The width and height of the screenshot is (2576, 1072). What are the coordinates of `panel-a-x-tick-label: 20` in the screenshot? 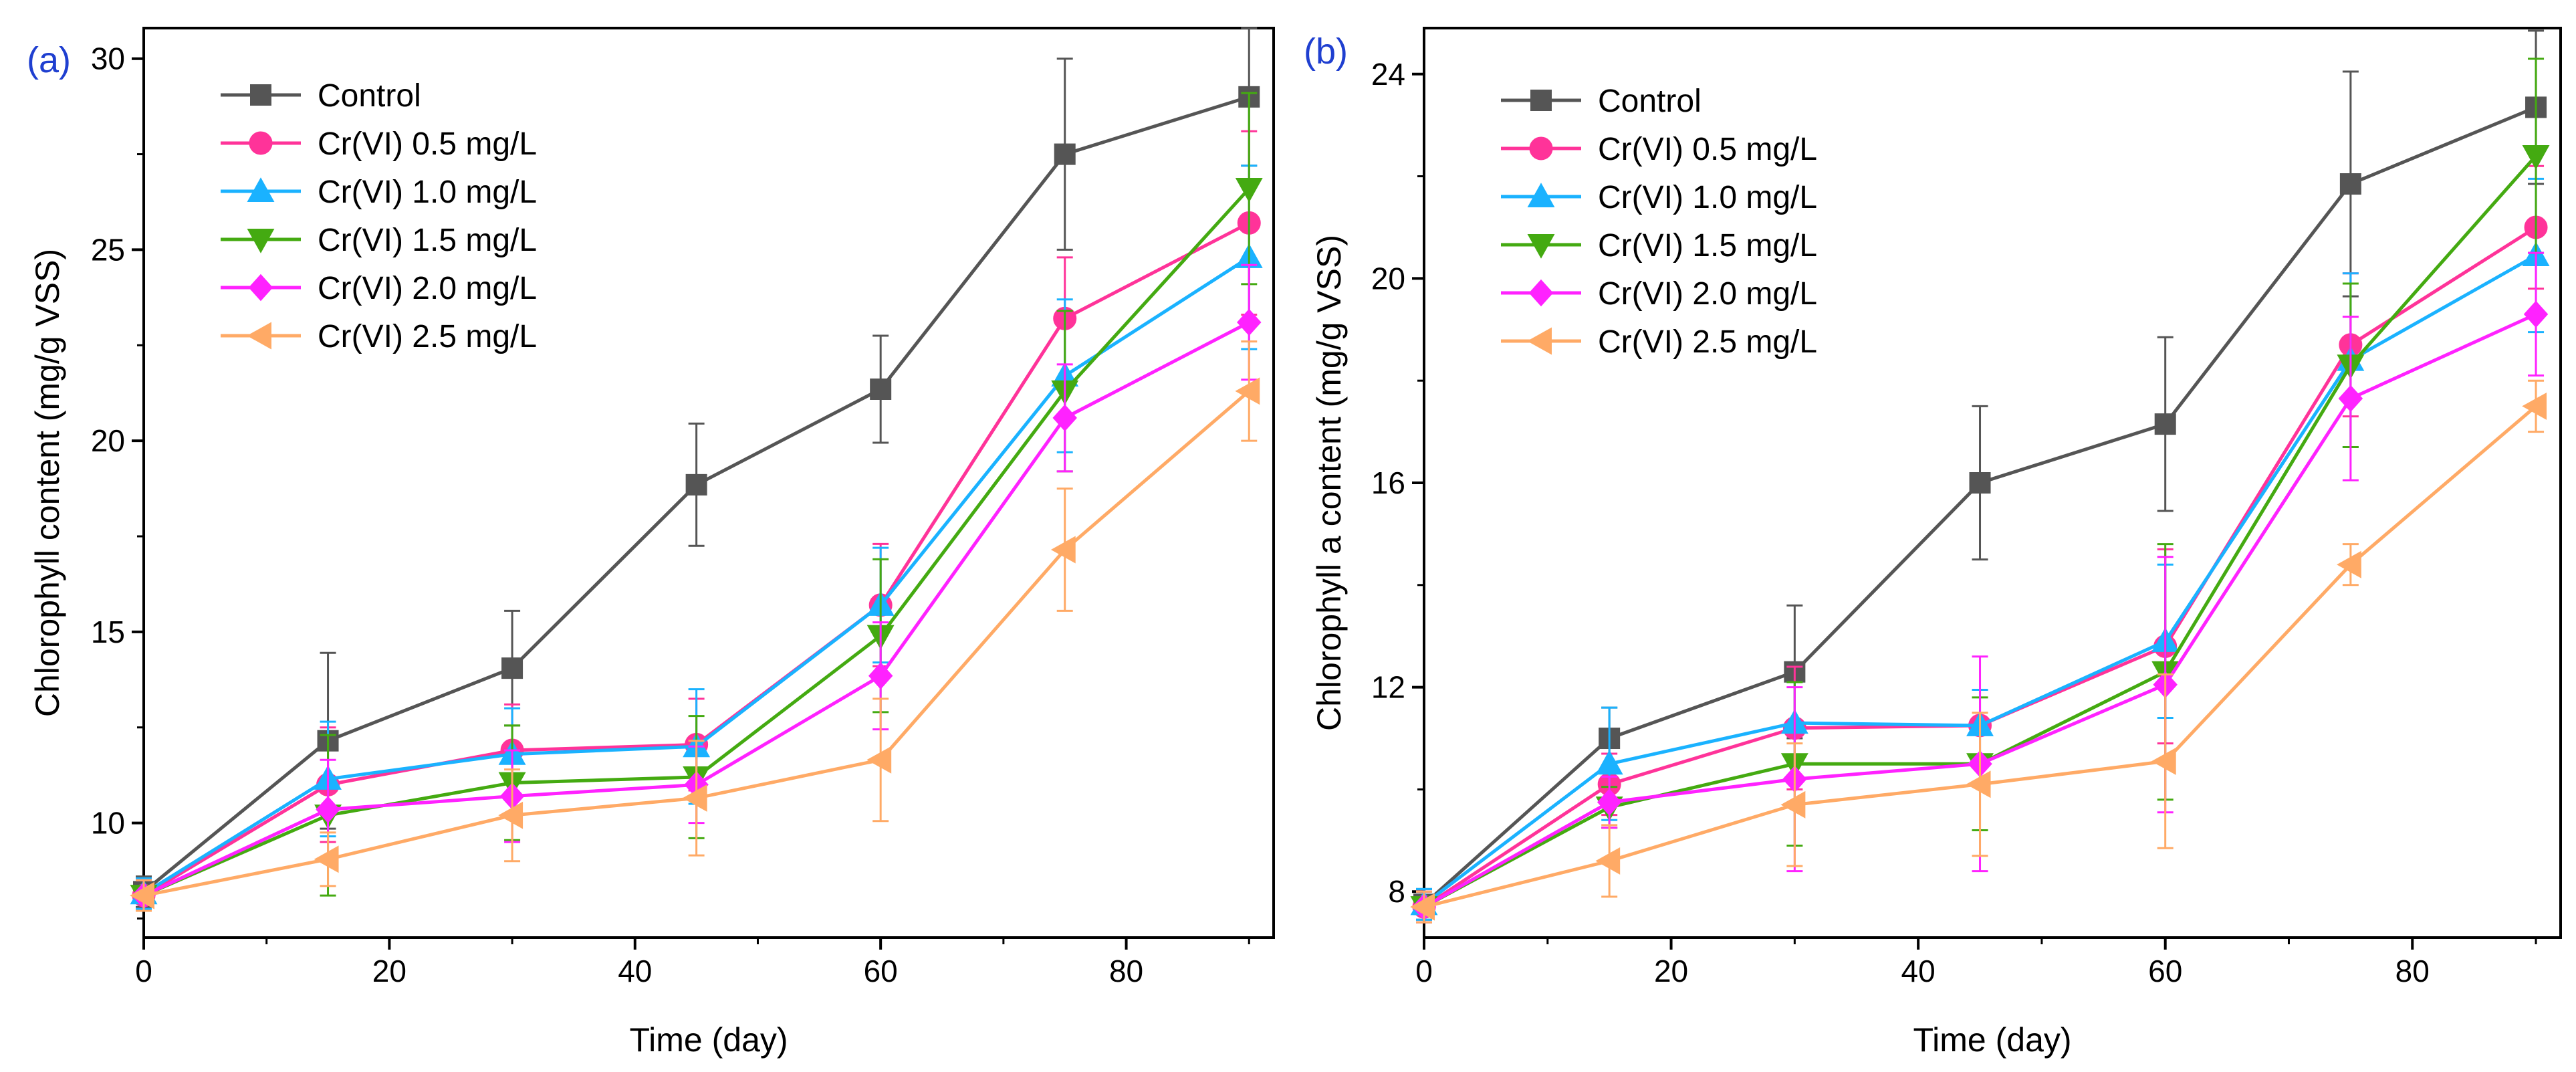 It's located at (389, 971).